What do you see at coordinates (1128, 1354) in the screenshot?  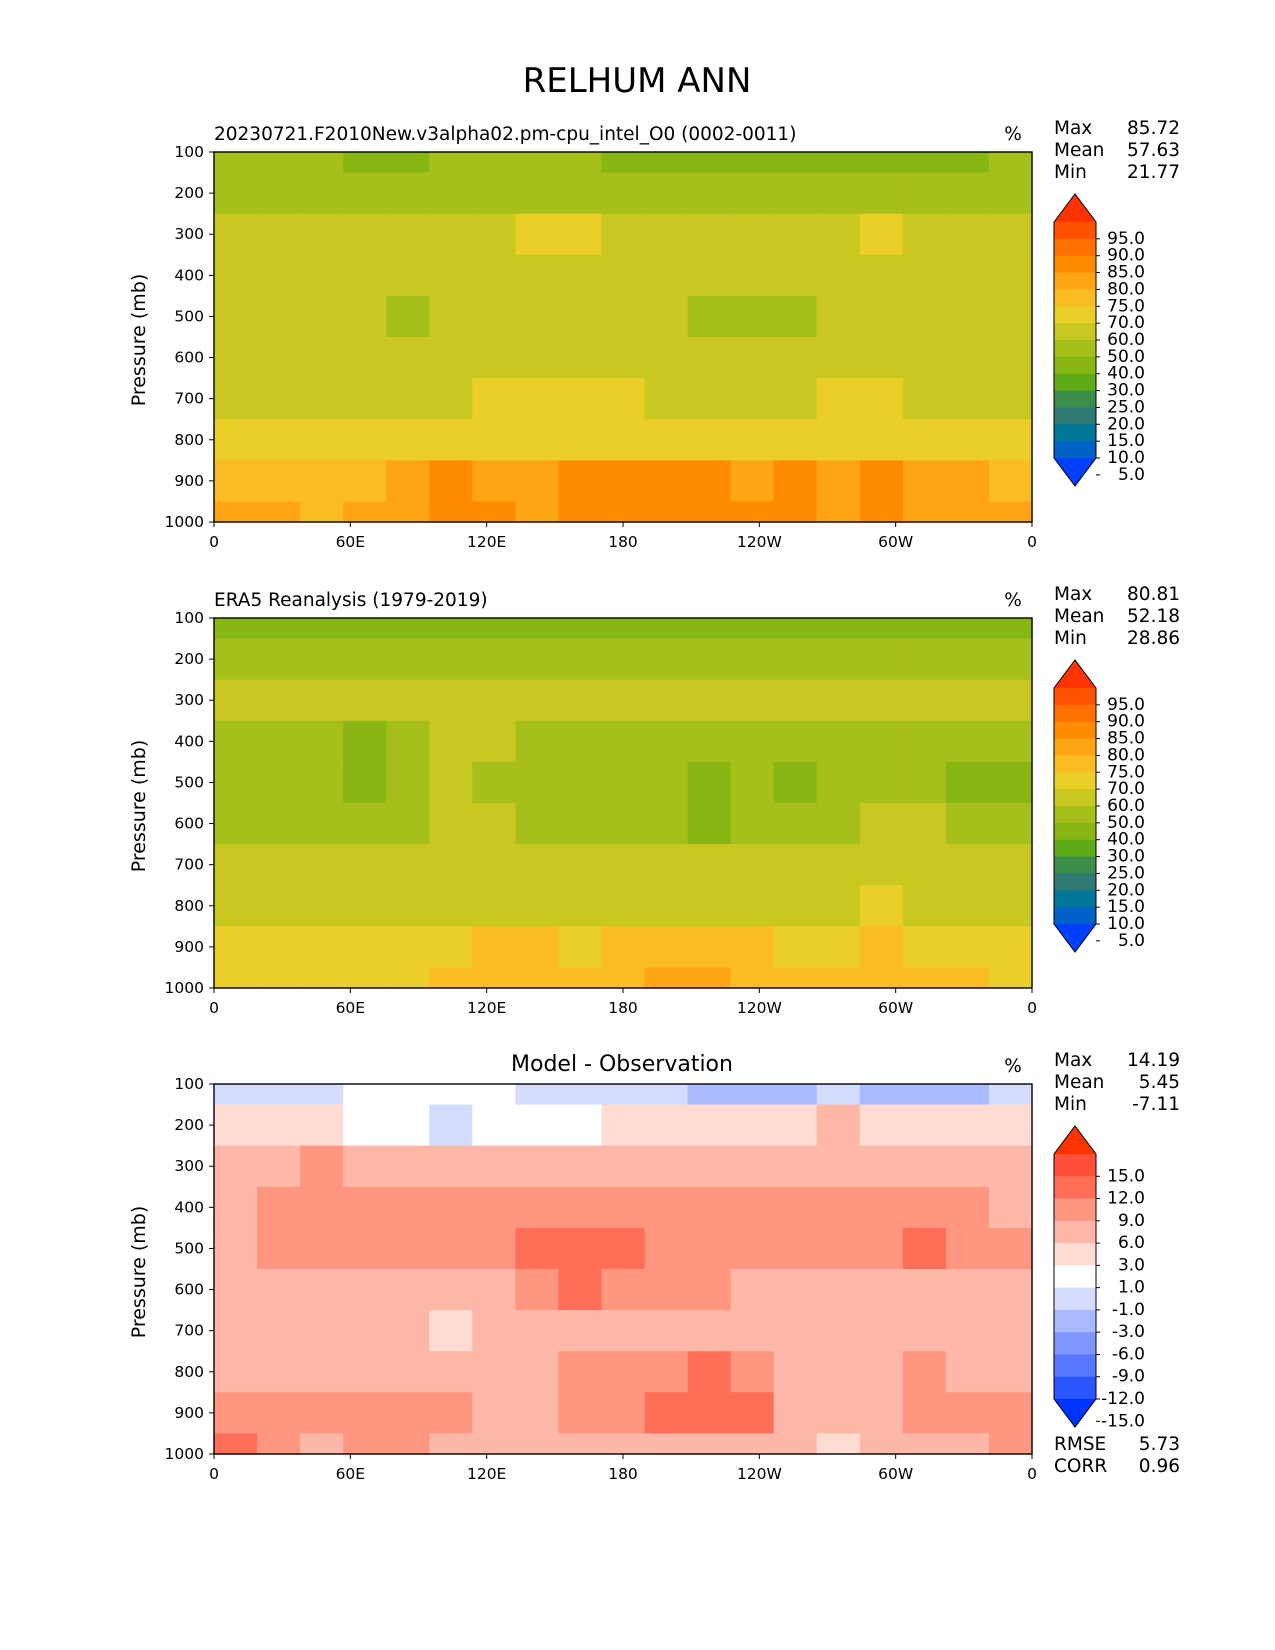 I see `colorbar-label: -6.0` at bounding box center [1128, 1354].